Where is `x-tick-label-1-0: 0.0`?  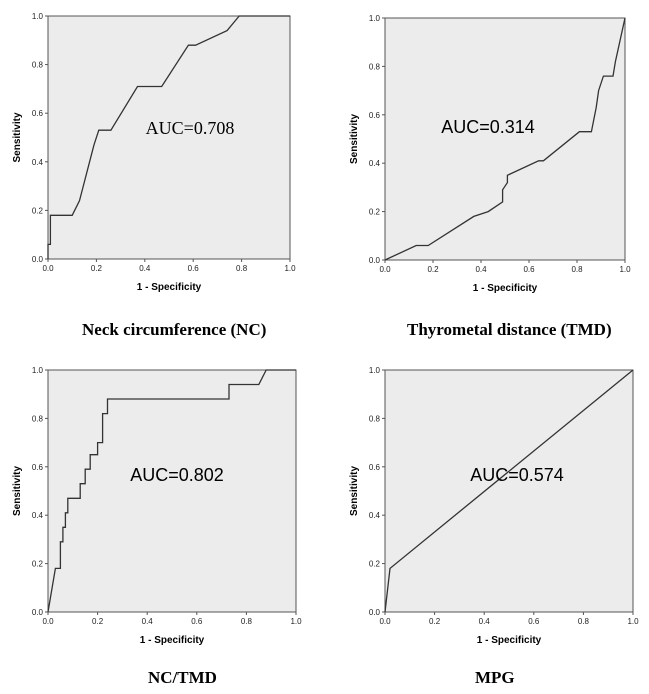 x-tick-label-1-0: 0.0 is located at coordinates (385, 269).